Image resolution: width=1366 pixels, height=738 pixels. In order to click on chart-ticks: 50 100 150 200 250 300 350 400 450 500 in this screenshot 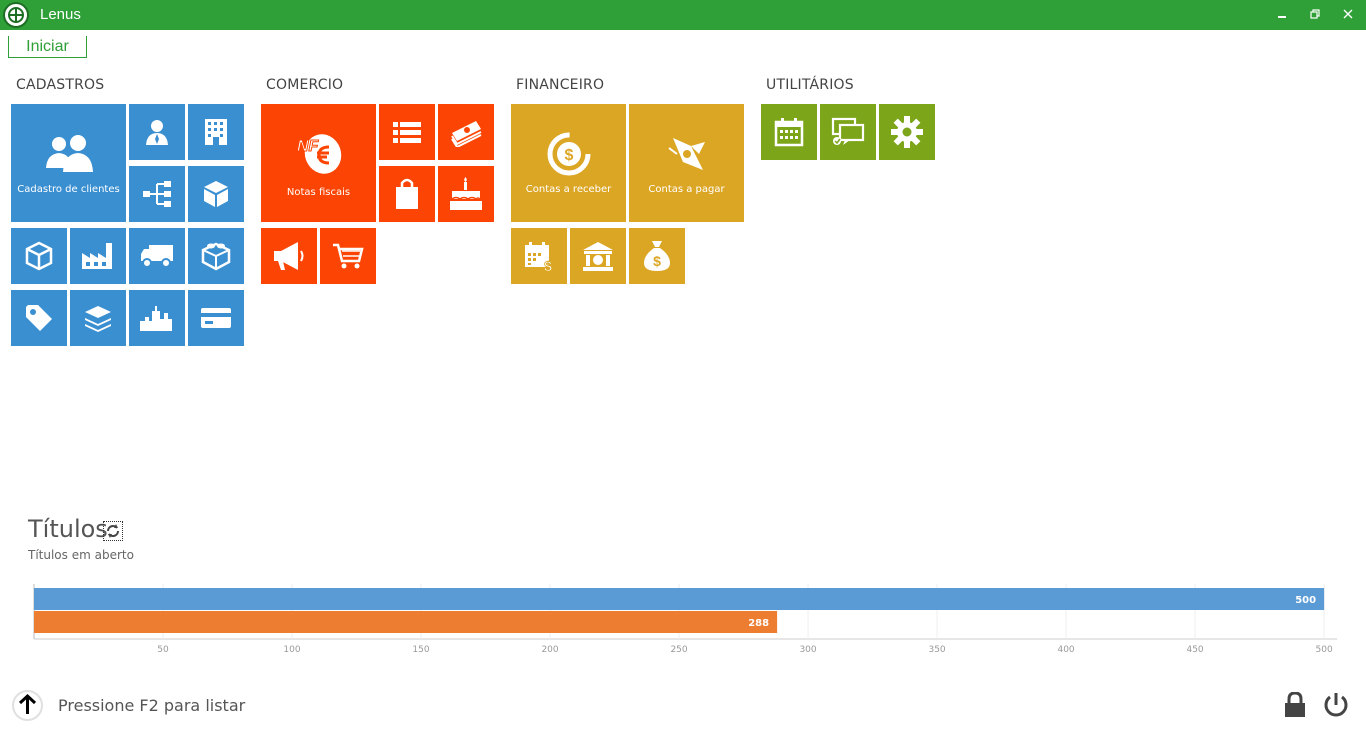, I will do `click(745, 650)`.